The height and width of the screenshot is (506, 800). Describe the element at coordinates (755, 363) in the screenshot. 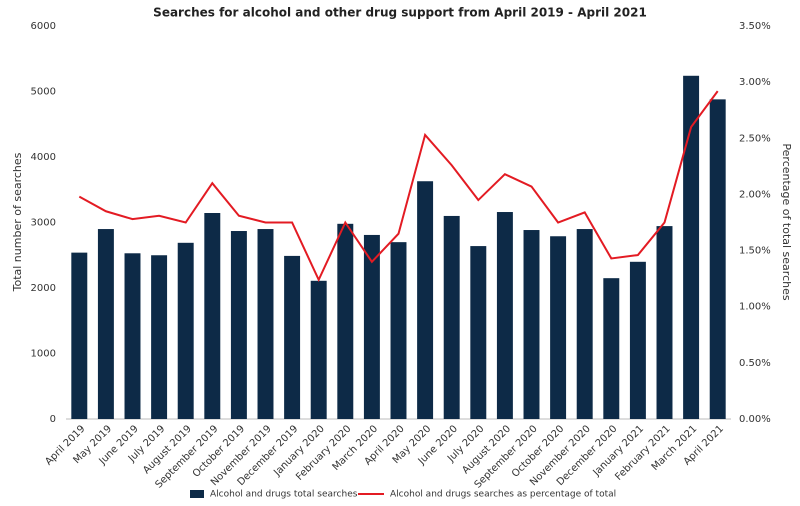

I see `y2-tick-label: 0.50%` at that location.